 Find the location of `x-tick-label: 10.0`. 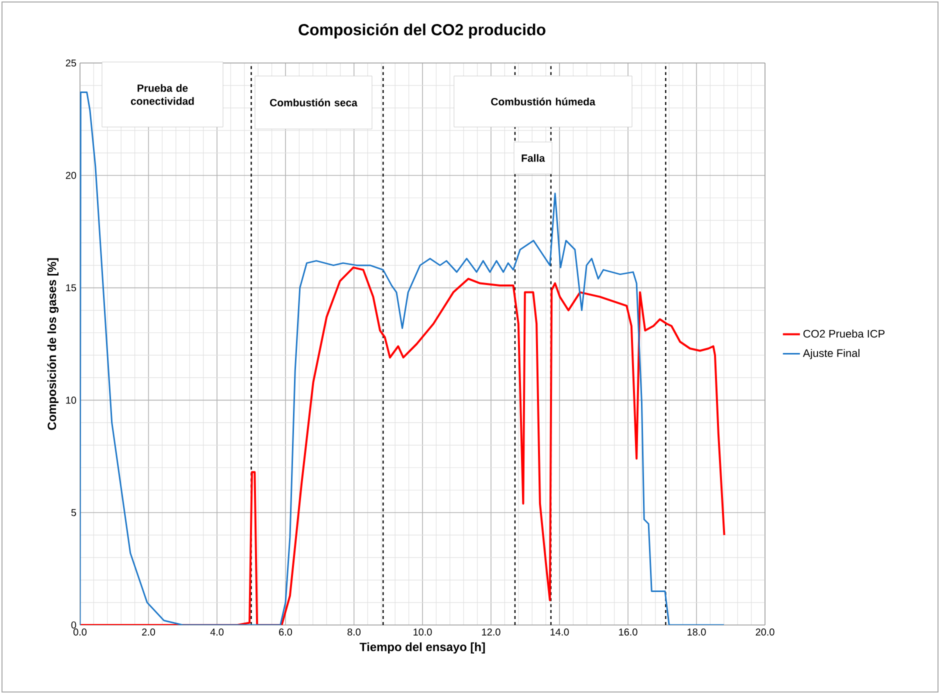

x-tick-label: 10.0 is located at coordinates (423, 632).